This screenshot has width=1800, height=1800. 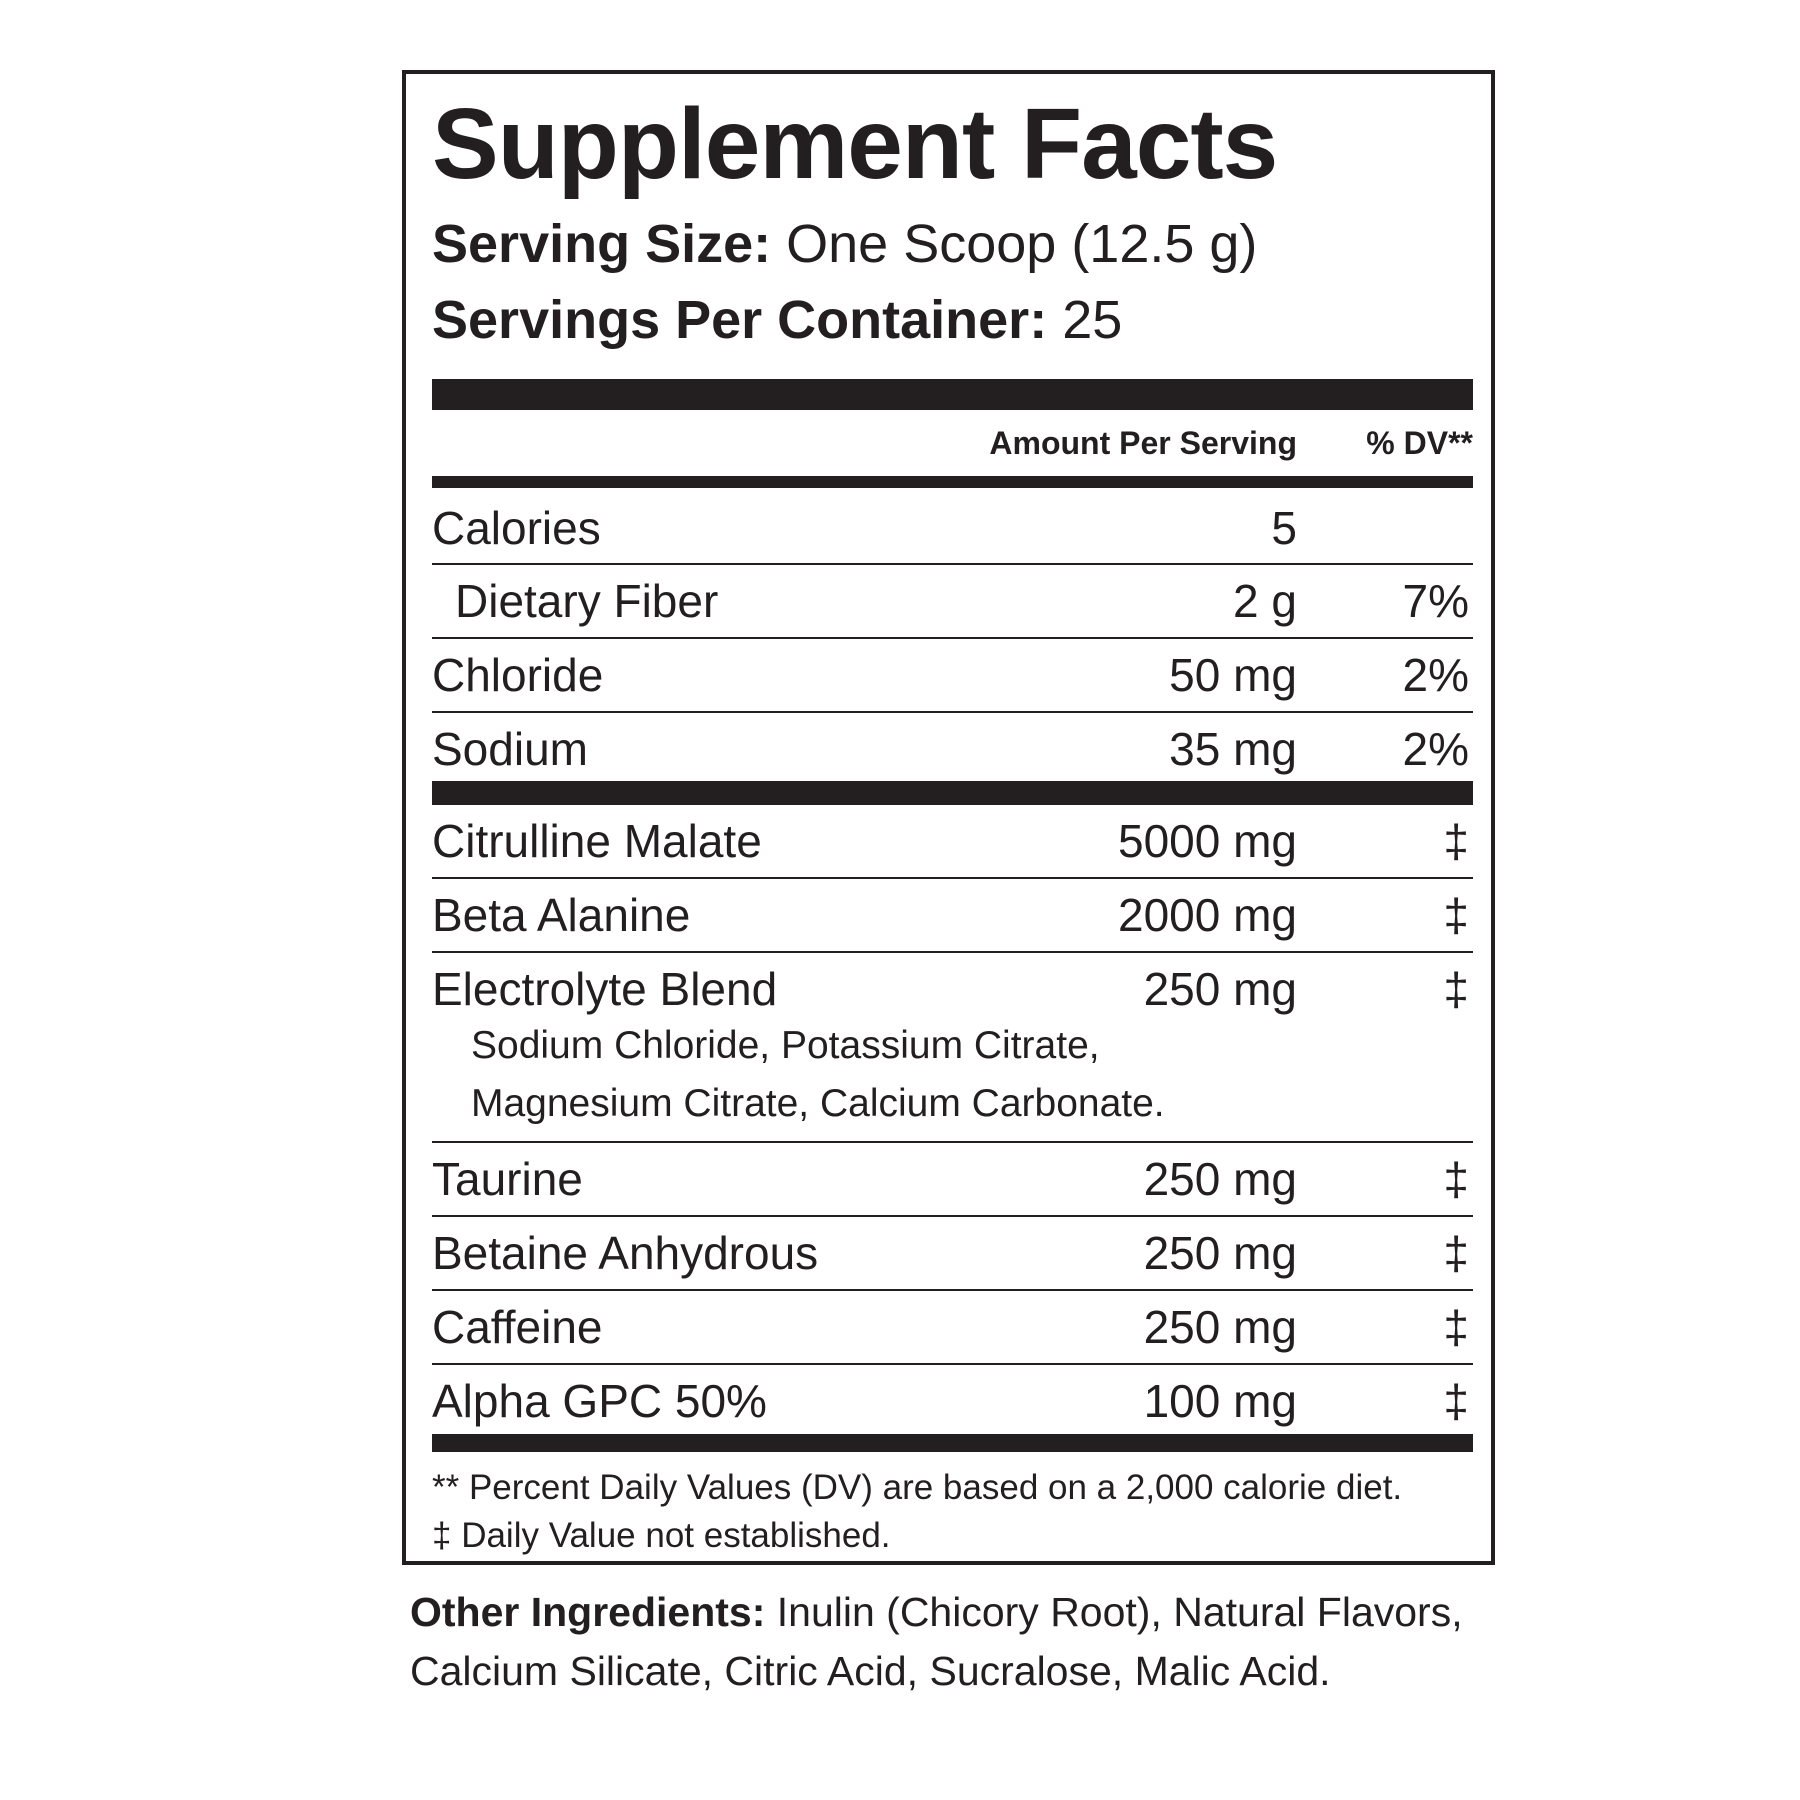 I want to click on servings-per-container: Servings Per Container: 25, so click(x=777, y=320).